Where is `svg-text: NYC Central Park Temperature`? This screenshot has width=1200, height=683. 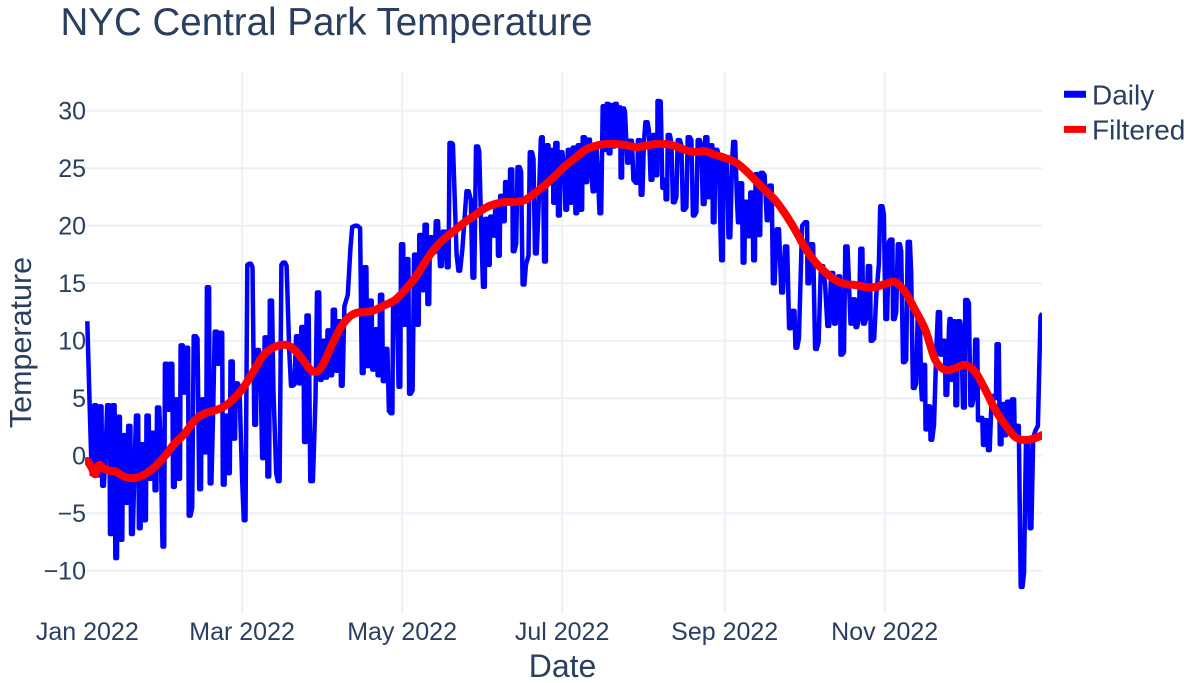 svg-text: NYC Central Park Temperature is located at coordinates (327, 22).